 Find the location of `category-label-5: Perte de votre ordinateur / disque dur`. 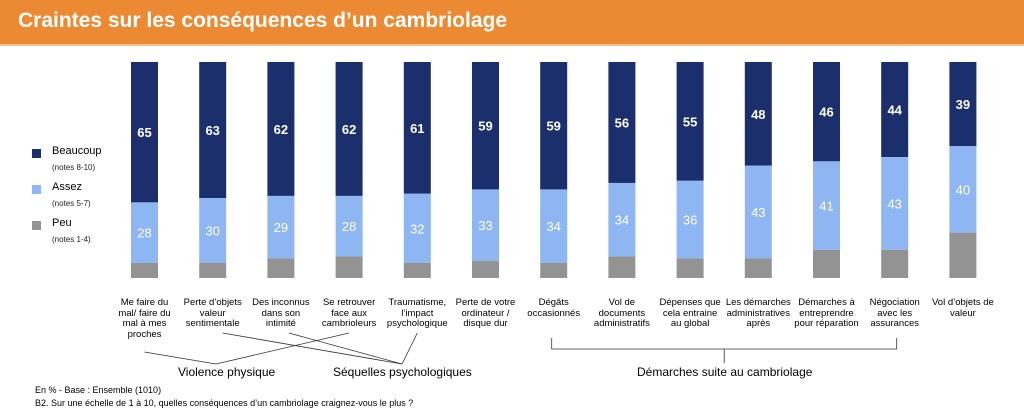

category-label-5: Perte de votre ordinateur / disque dur is located at coordinates (485, 313).